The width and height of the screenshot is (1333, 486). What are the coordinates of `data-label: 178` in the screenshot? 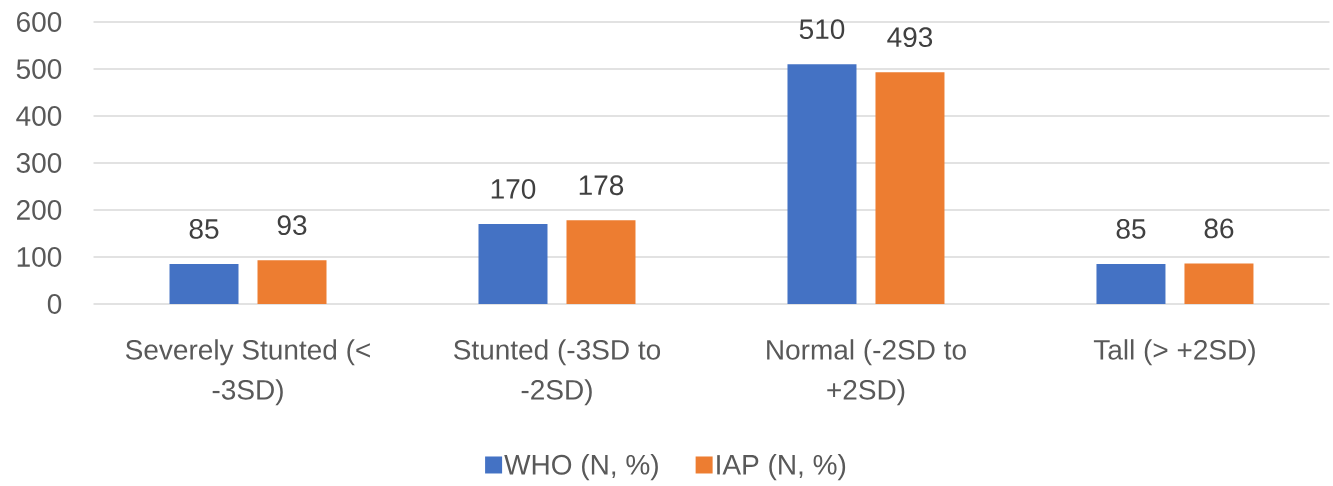 It's located at (601, 185).